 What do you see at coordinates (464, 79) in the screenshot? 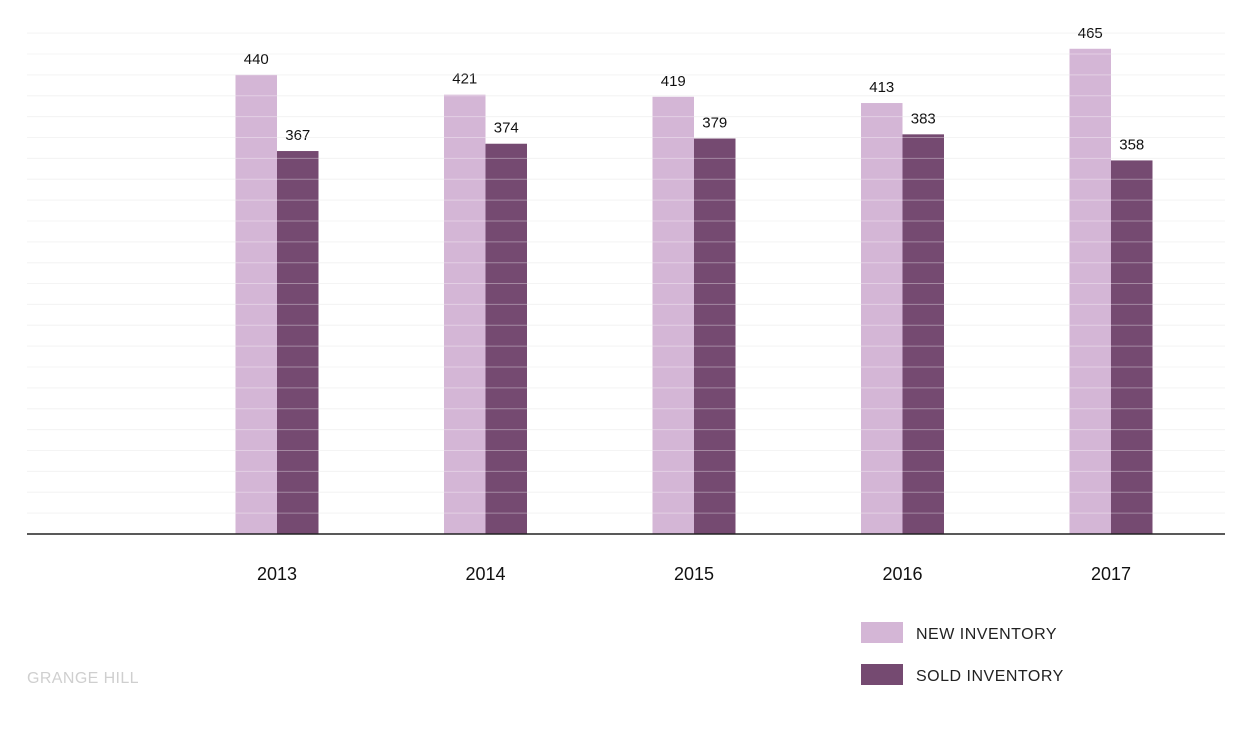
I see `data-label-new-inventory-2014: 421` at bounding box center [464, 79].